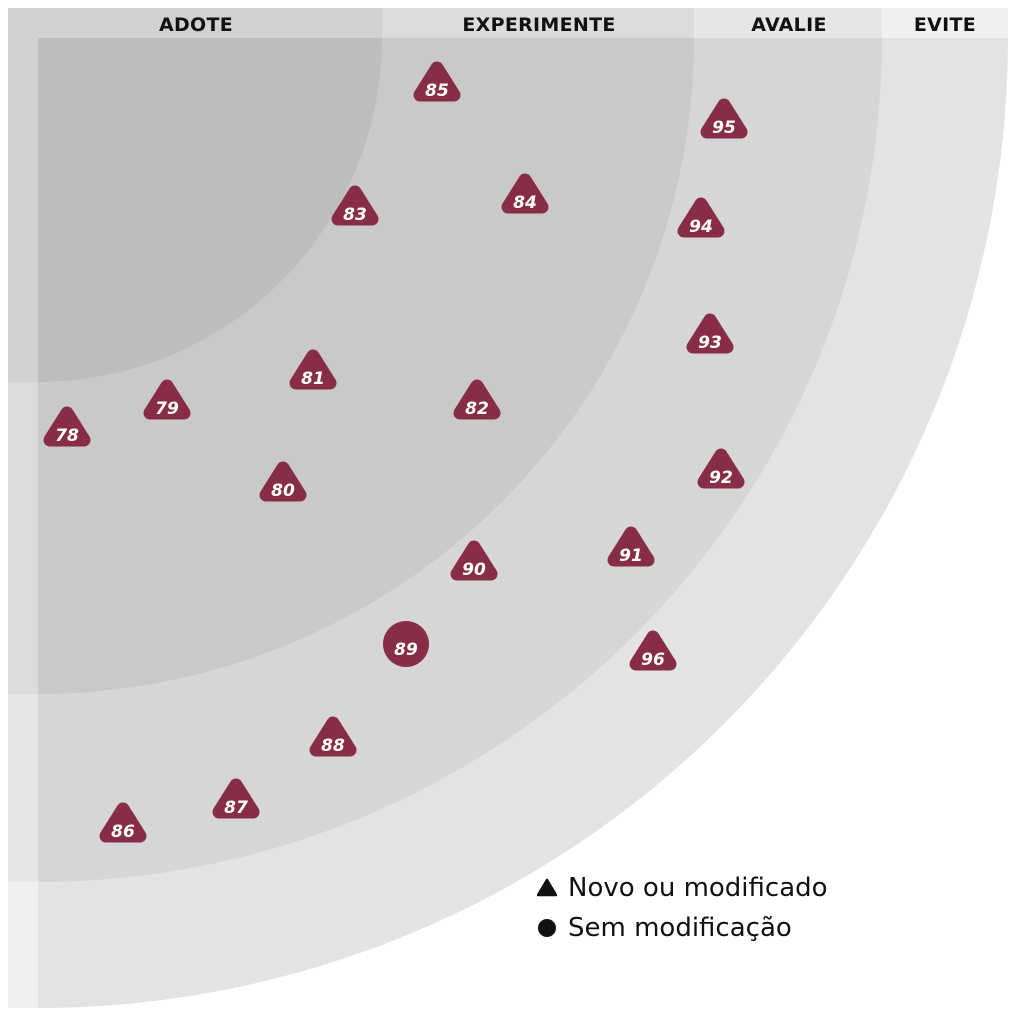  What do you see at coordinates (631, 556) in the screenshot?
I see `blip-number: 91` at bounding box center [631, 556].